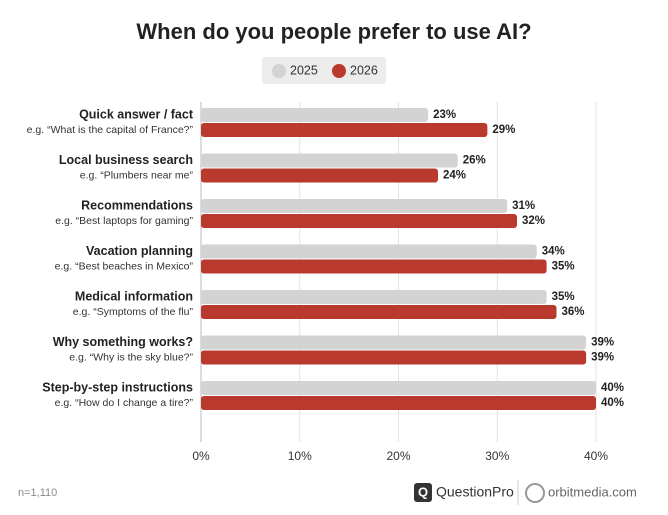  What do you see at coordinates (553, 252) in the screenshot?
I see `value-label: 34%` at bounding box center [553, 252].